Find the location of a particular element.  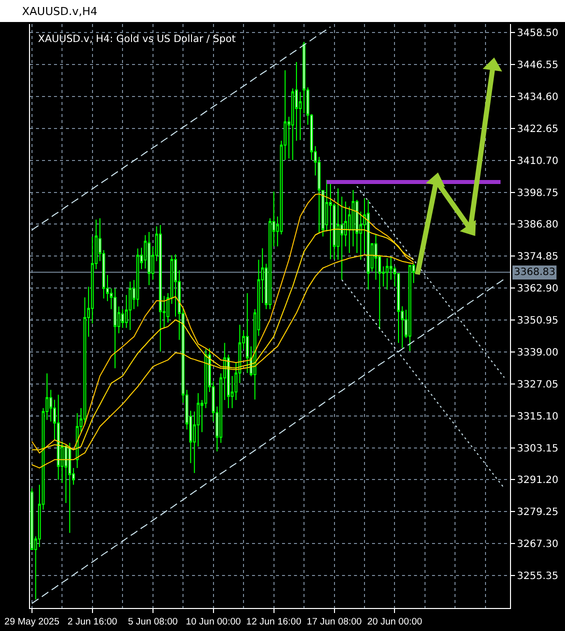

y-tick-label: 3374.85 is located at coordinates (537, 257).